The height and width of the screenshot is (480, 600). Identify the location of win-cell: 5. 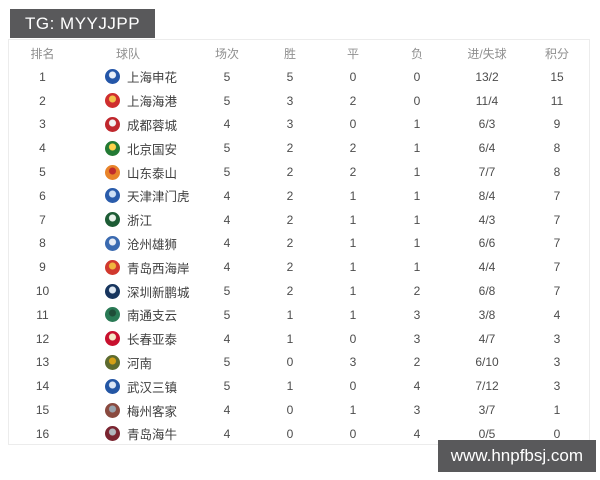
(290, 76).